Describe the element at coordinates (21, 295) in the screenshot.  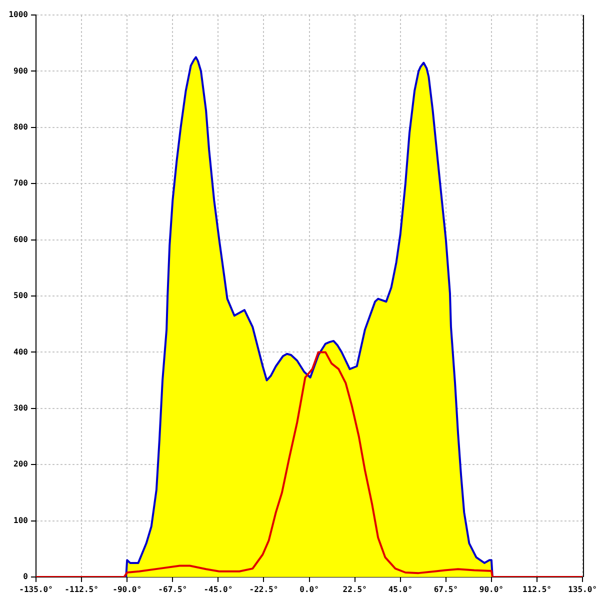
I see `y-tick-label: 500` at that location.